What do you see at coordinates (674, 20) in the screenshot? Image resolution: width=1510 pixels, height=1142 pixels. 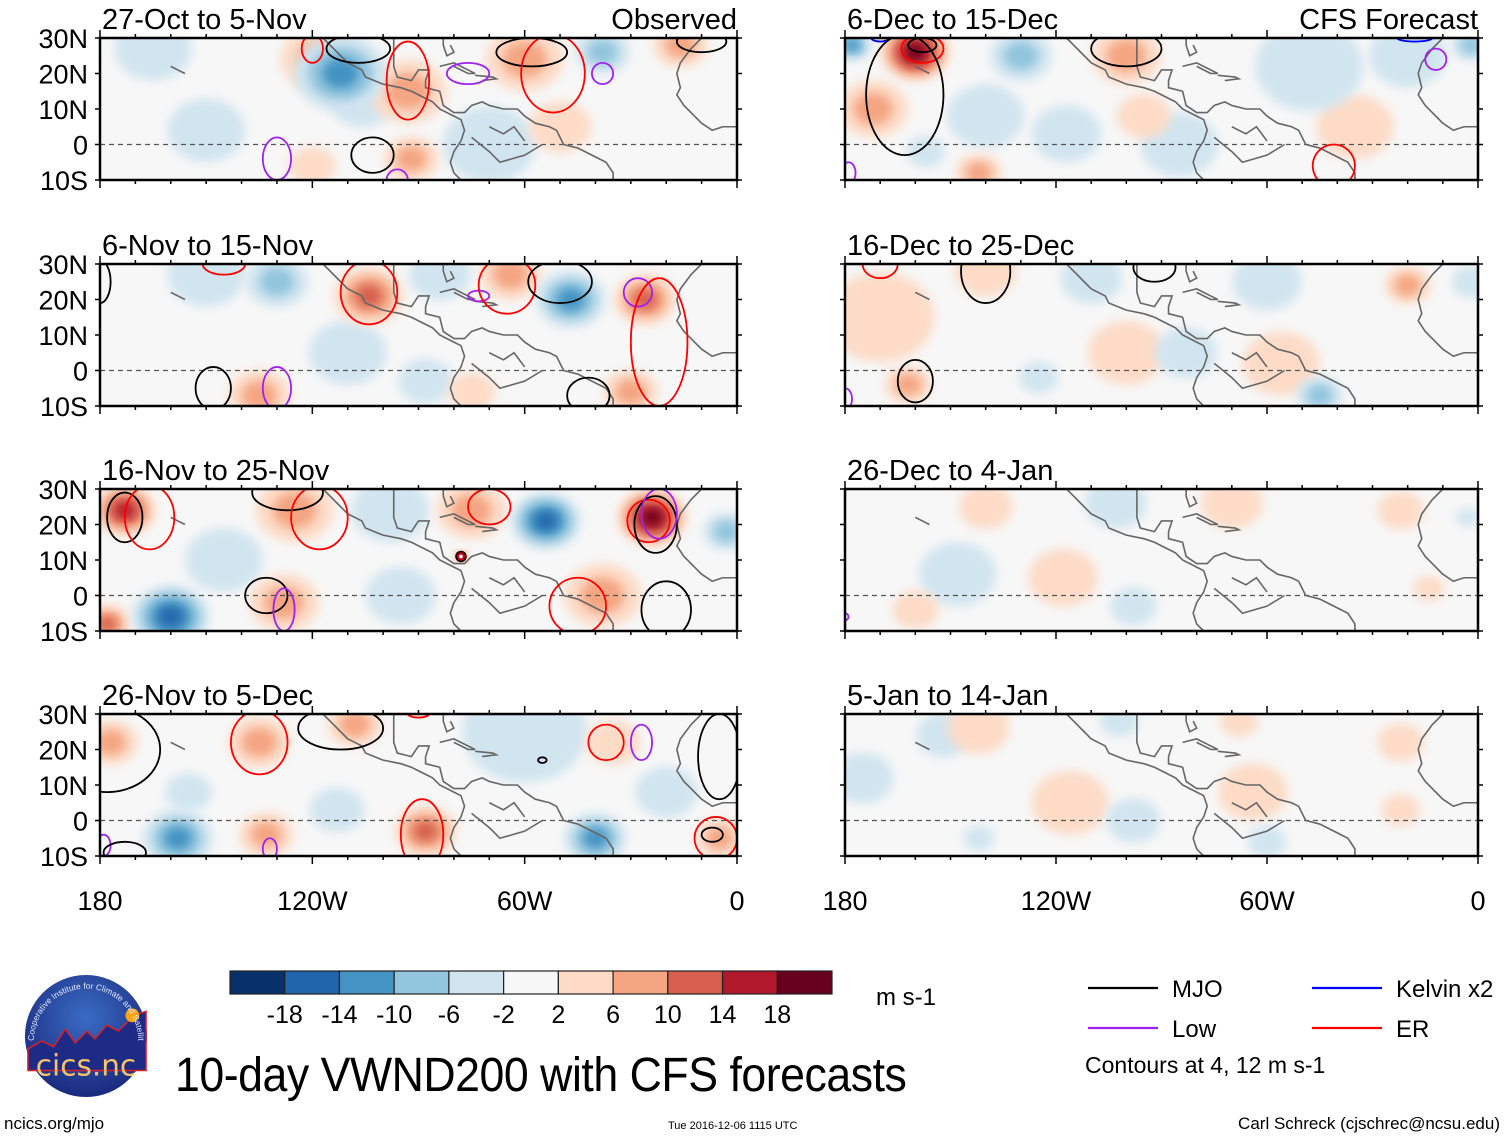 I see `panel-source-tag: Observed` at bounding box center [674, 20].